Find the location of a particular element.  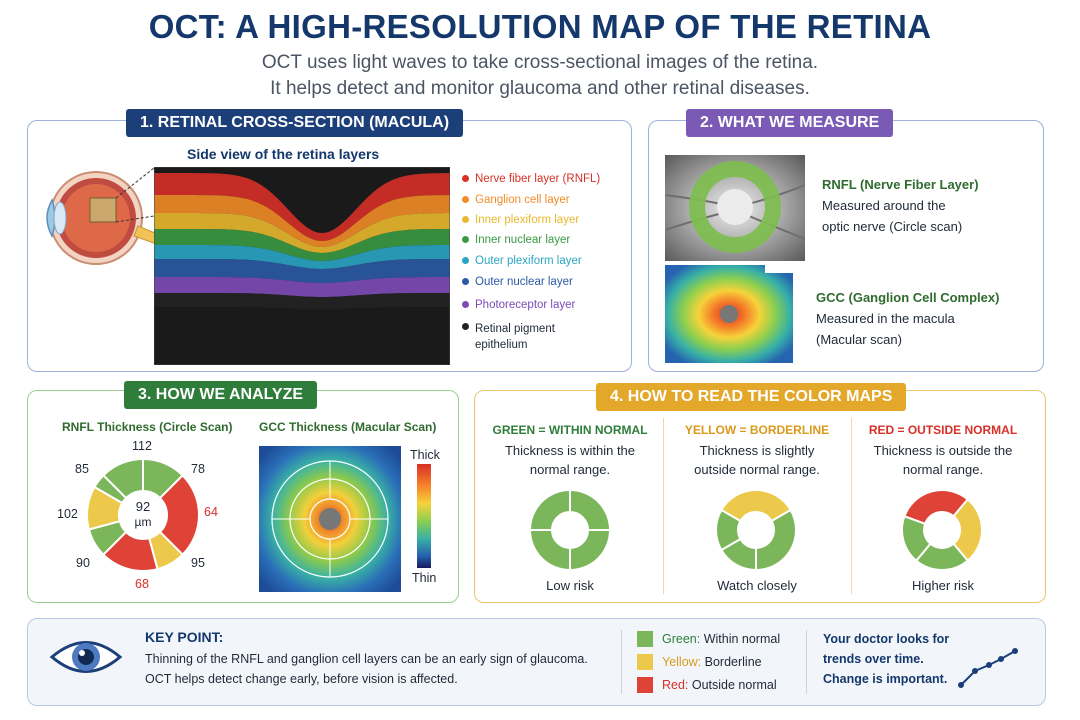

retina-layers-scan is located at coordinates (302, 266).